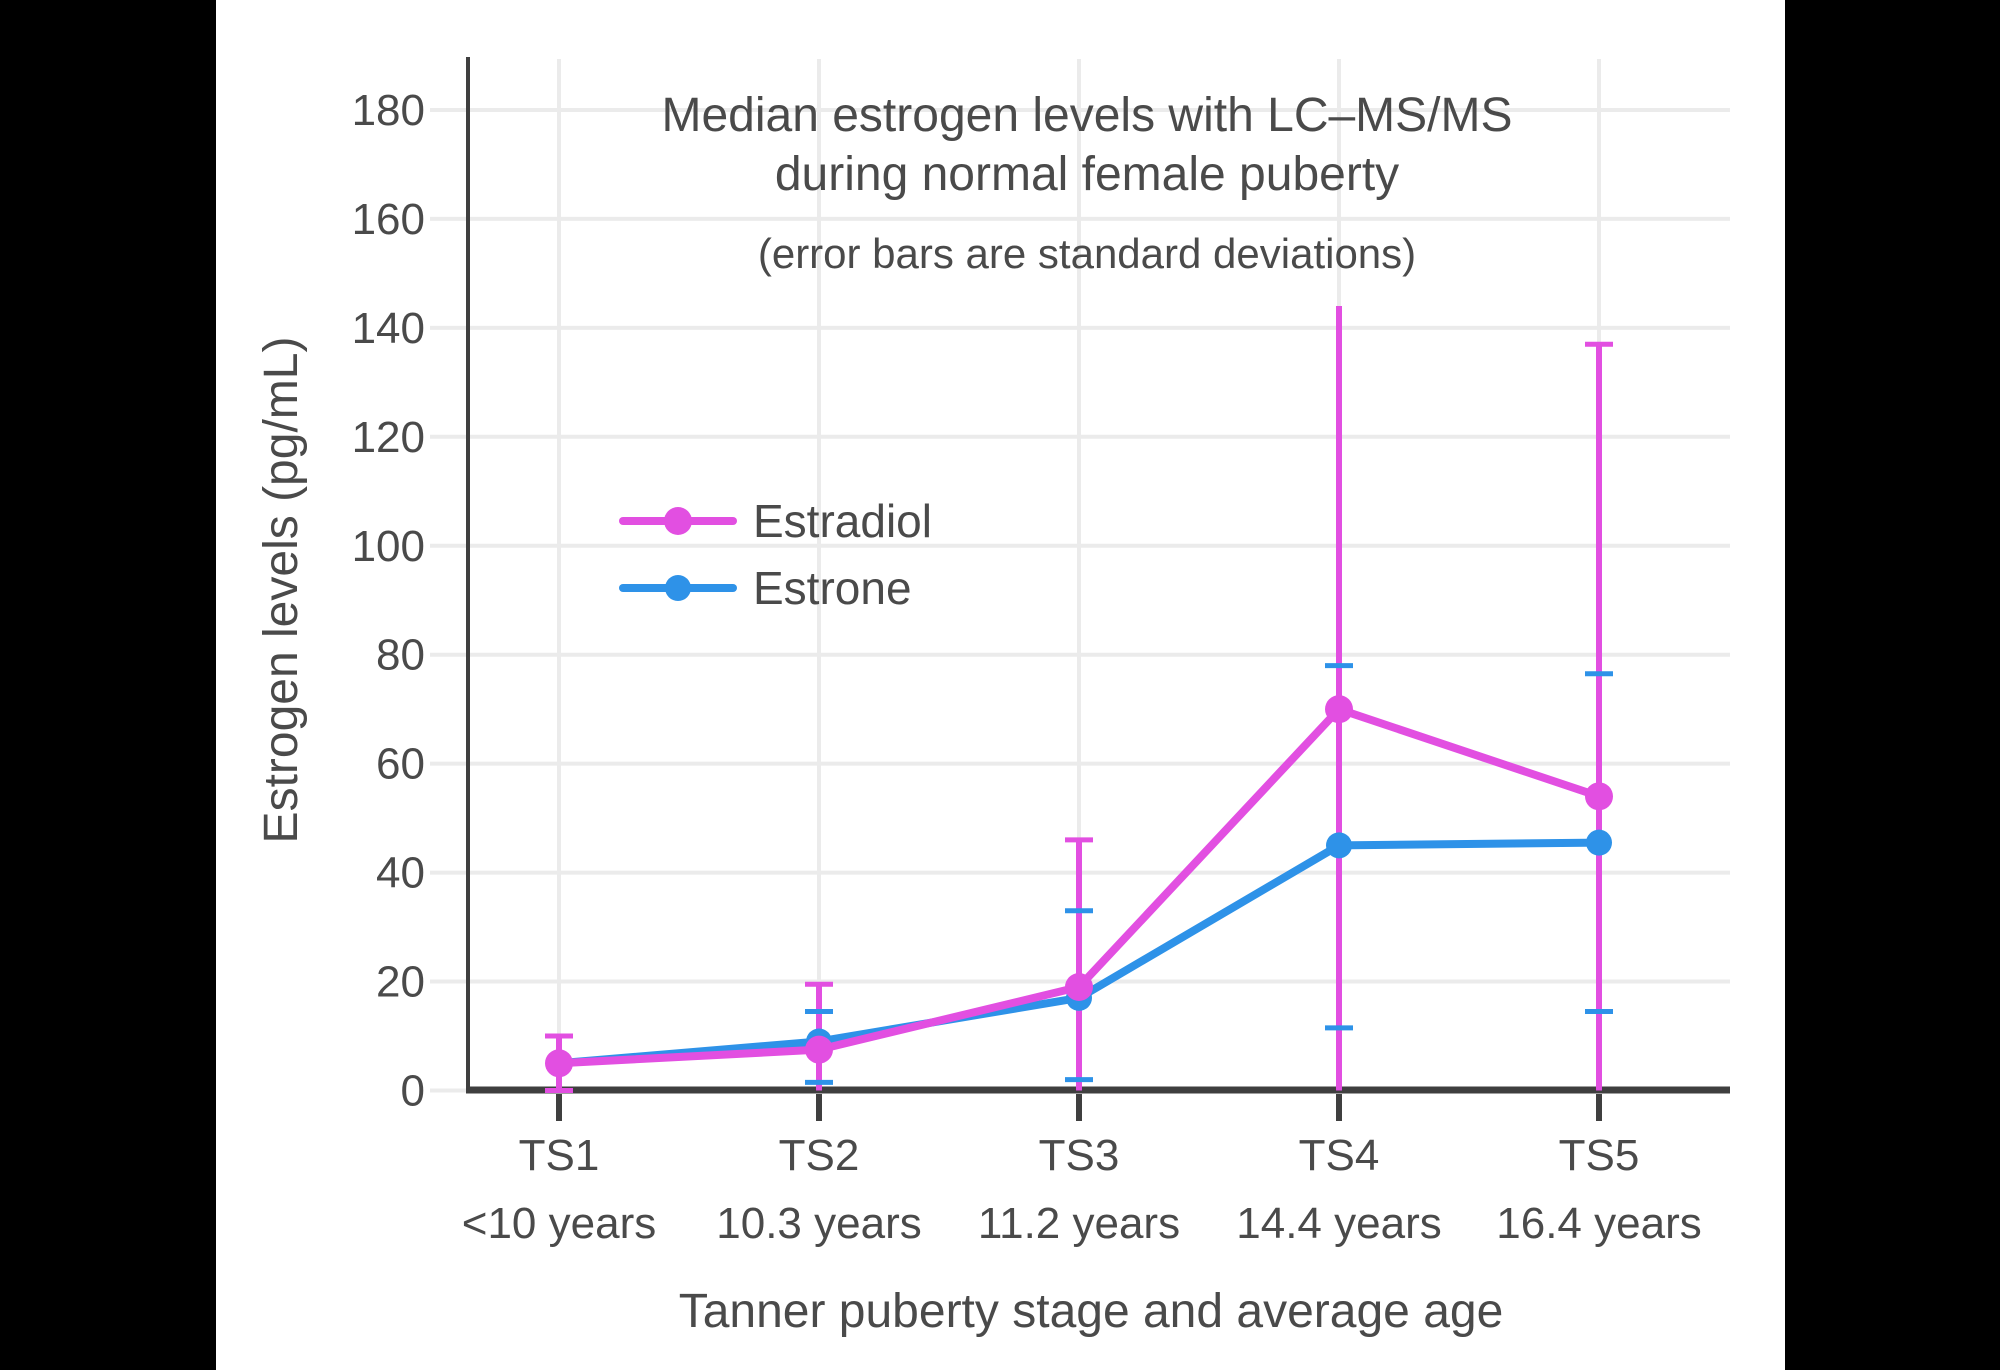  I want to click on x-tick-label-stage: TS2, so click(819, 1155).